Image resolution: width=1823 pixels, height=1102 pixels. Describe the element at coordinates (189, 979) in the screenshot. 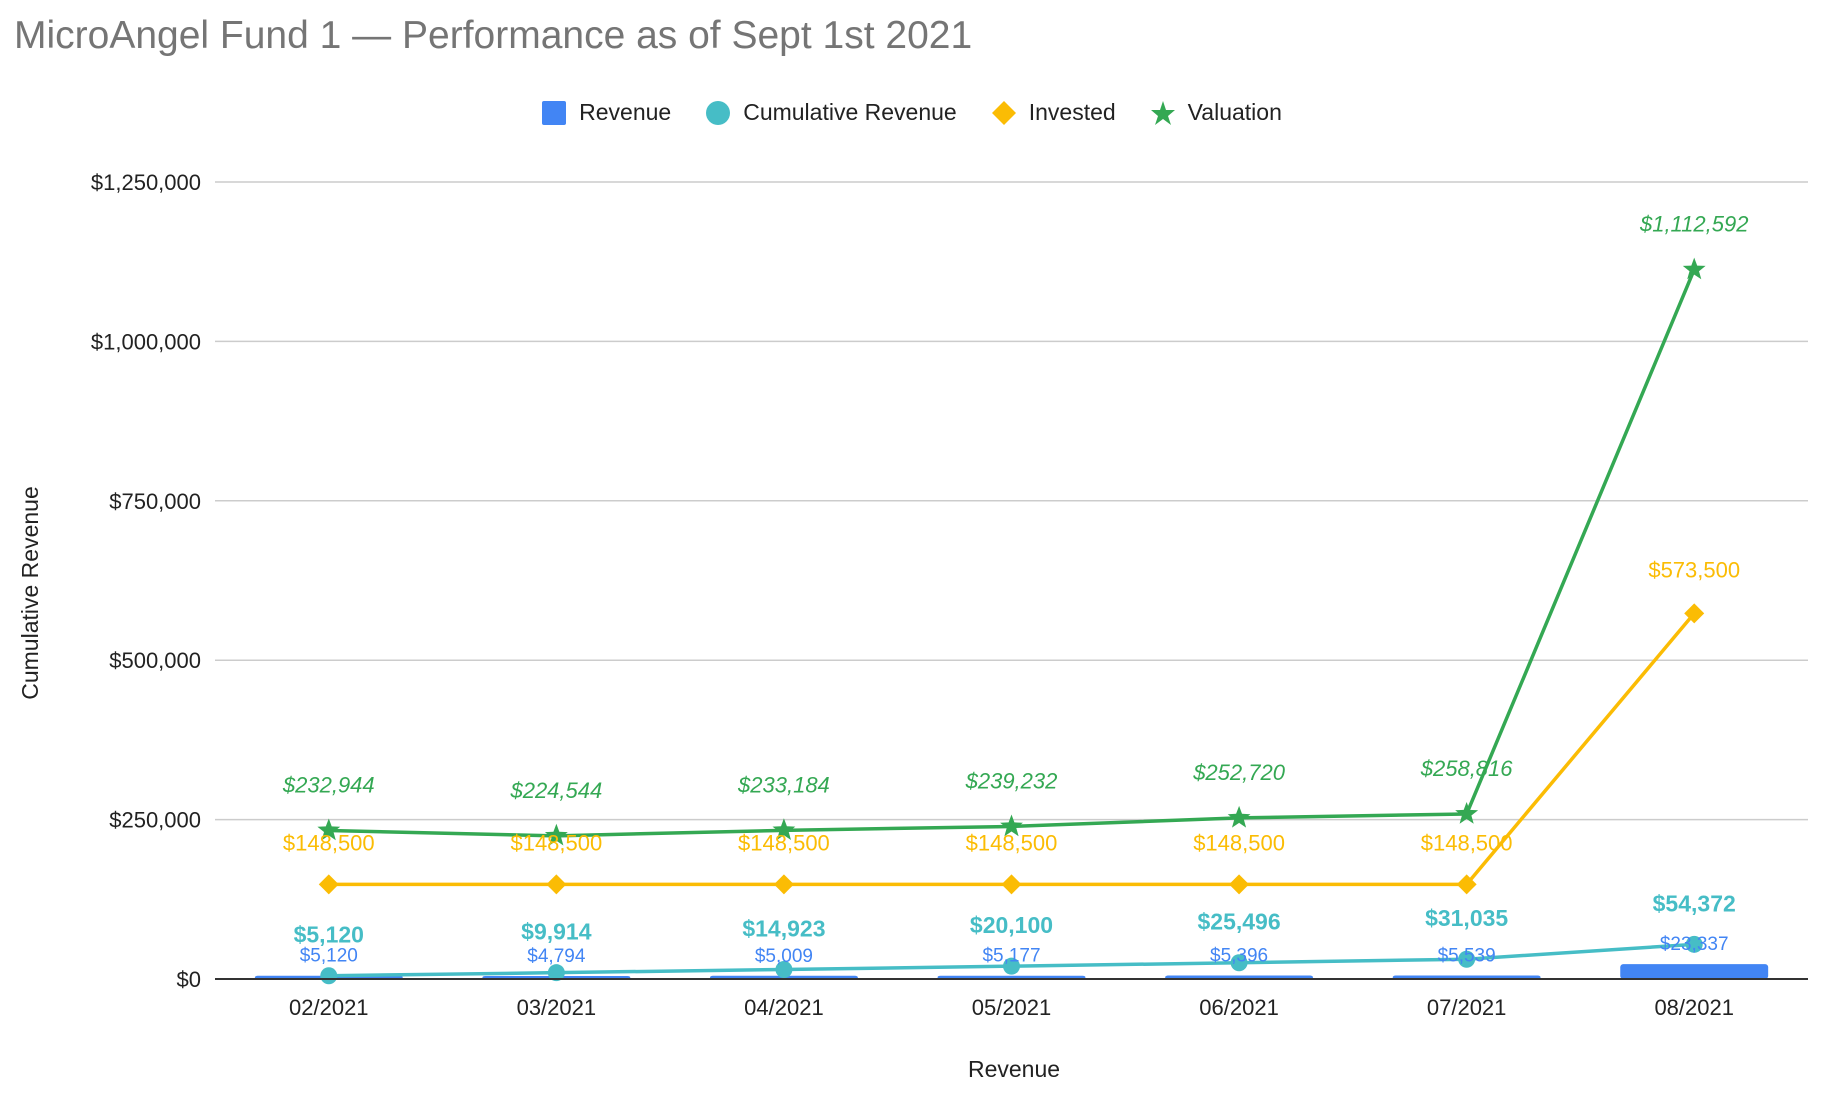

I see `y-tick-label: $0` at that location.